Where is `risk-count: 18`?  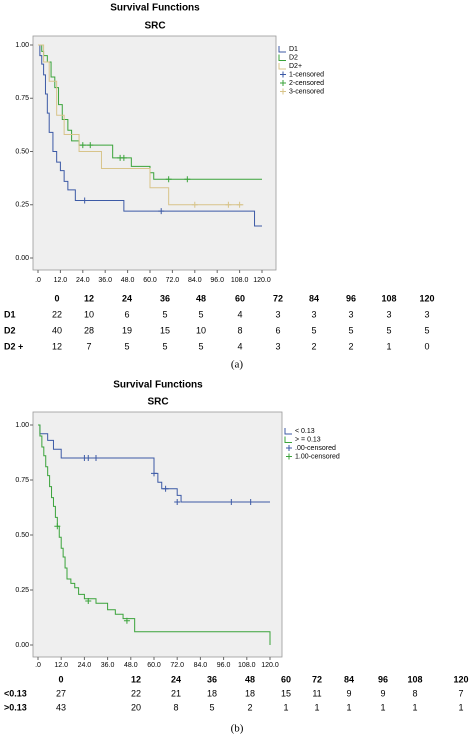 risk-count: 18 is located at coordinates (212, 693).